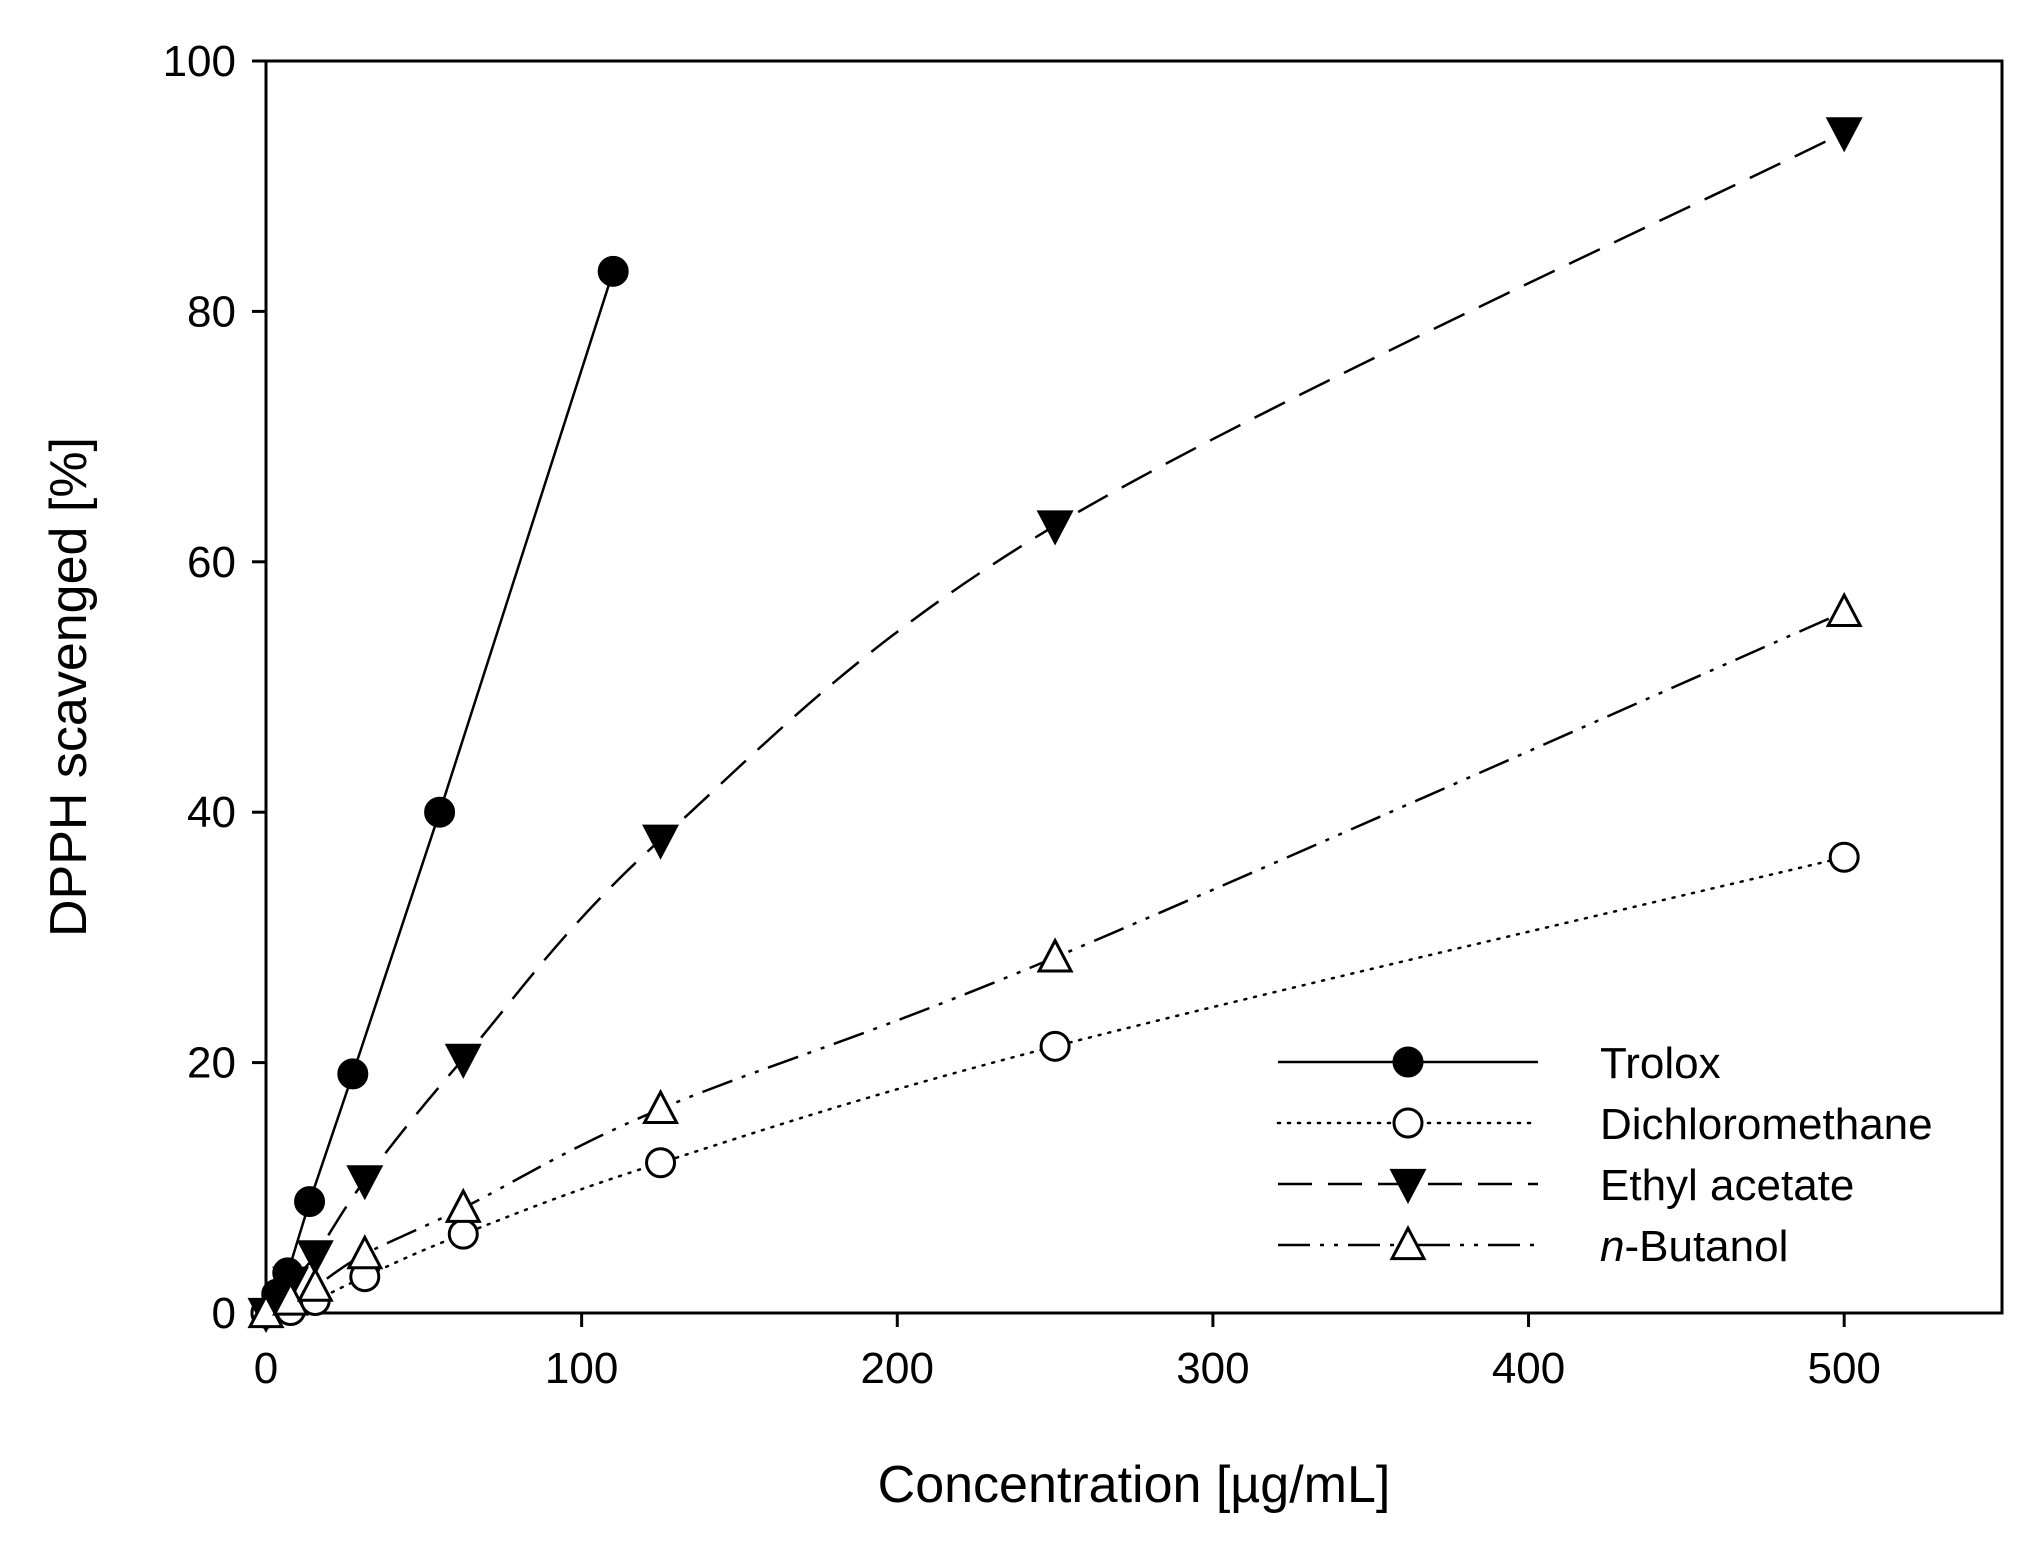 This screenshot has height=1542, width=2019. I want to click on x-axis-title: Concentration [µg/mL], so click(1134, 1485).